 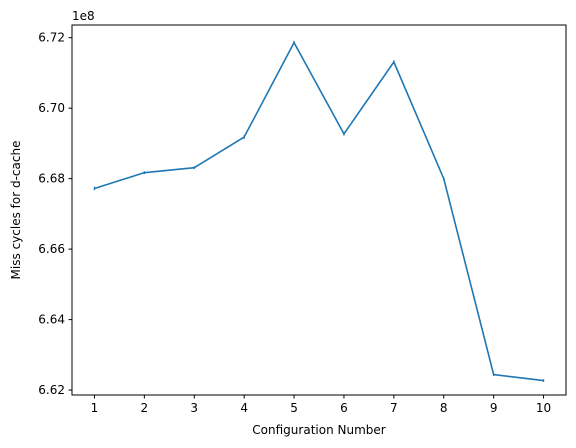 What do you see at coordinates (321, 405) in the screenshot?
I see `x-axis-ticks: 1 2 3 4 5 6 7 8 9 10` at bounding box center [321, 405].